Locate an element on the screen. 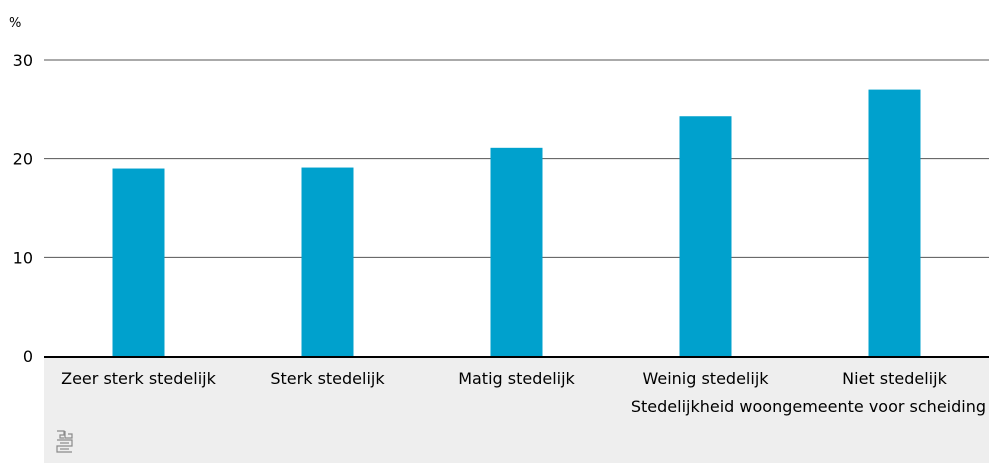 The width and height of the screenshot is (989, 463). y-tick-labels: 0 10 20 30 is located at coordinates (23, 208).